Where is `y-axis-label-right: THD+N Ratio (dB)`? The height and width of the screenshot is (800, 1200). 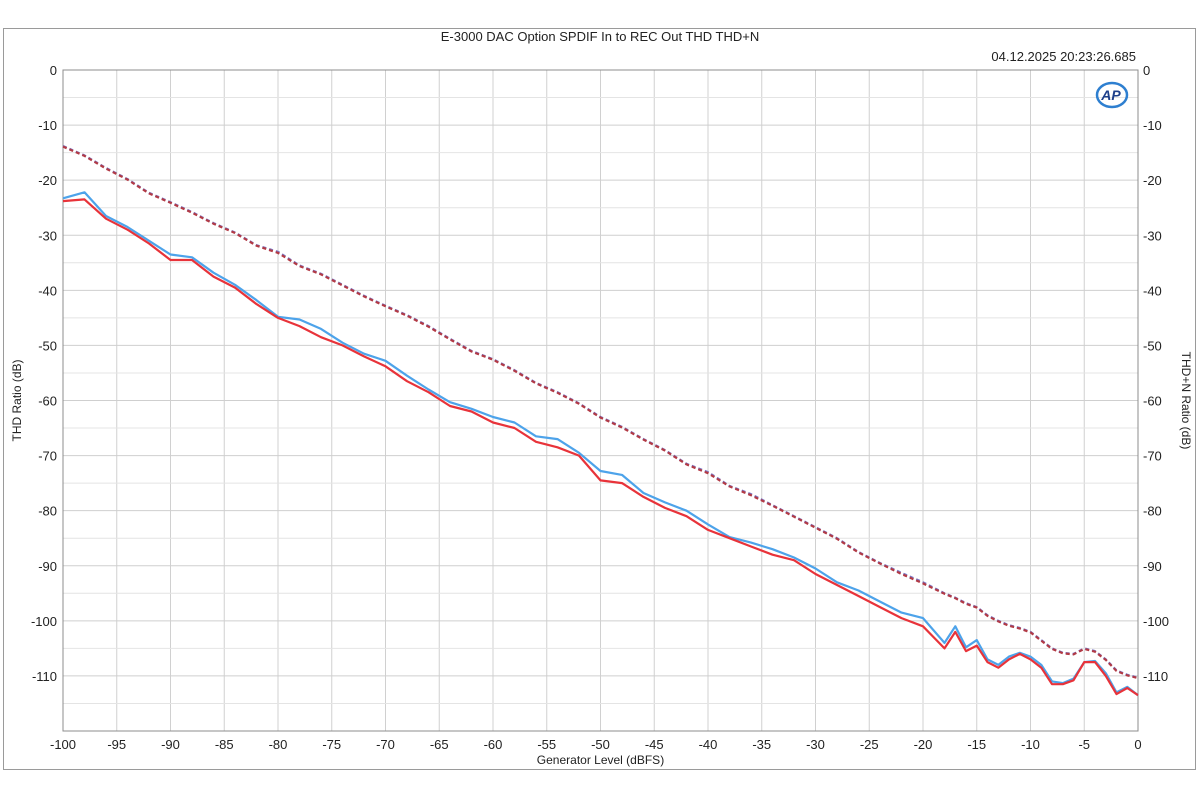 y-axis-label-right: THD+N Ratio (dB) is located at coordinates (1186, 401).